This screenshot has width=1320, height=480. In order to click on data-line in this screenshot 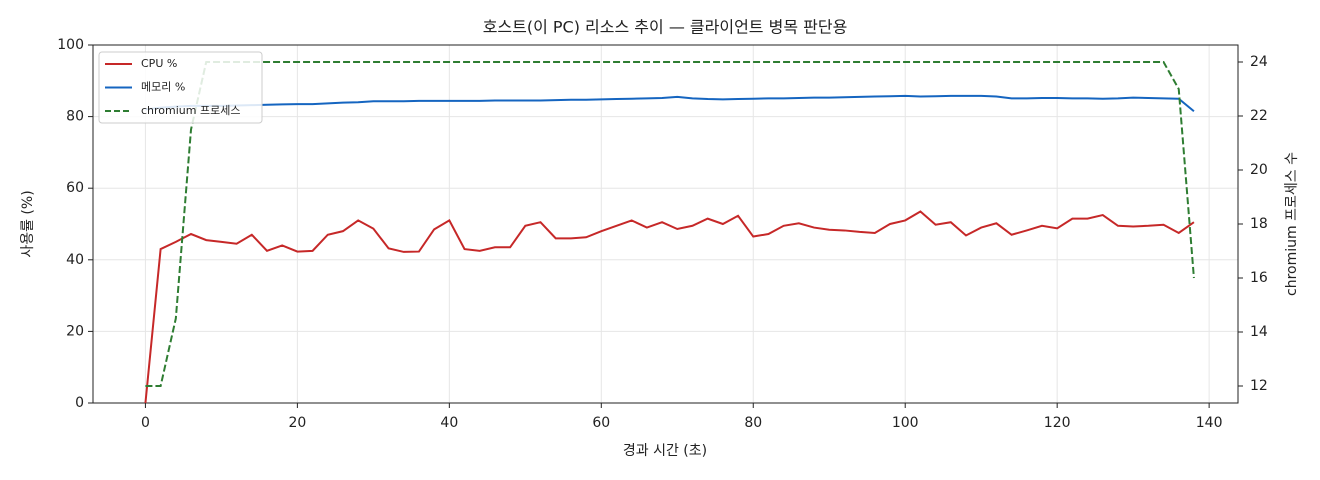, I will do `click(670, 103)`.